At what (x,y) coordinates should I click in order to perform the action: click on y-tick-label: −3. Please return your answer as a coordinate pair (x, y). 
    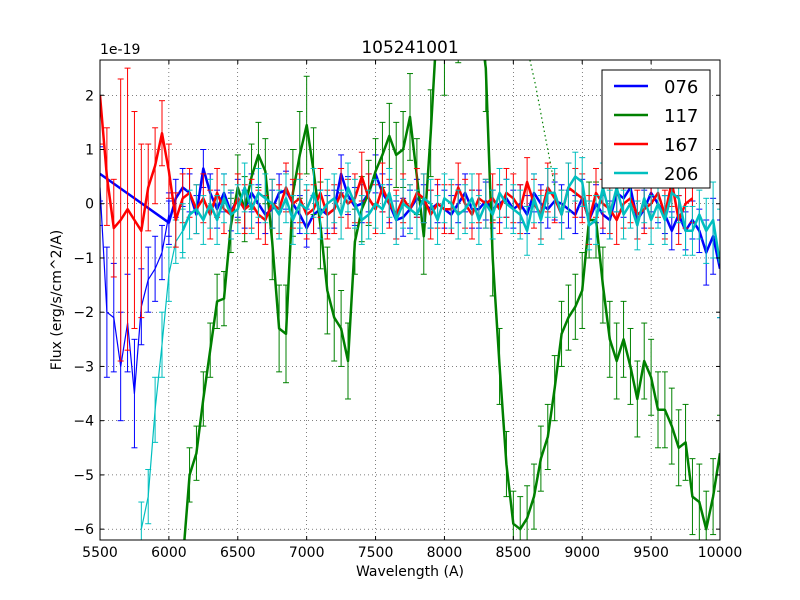
    Looking at the image, I should click on (83, 367).